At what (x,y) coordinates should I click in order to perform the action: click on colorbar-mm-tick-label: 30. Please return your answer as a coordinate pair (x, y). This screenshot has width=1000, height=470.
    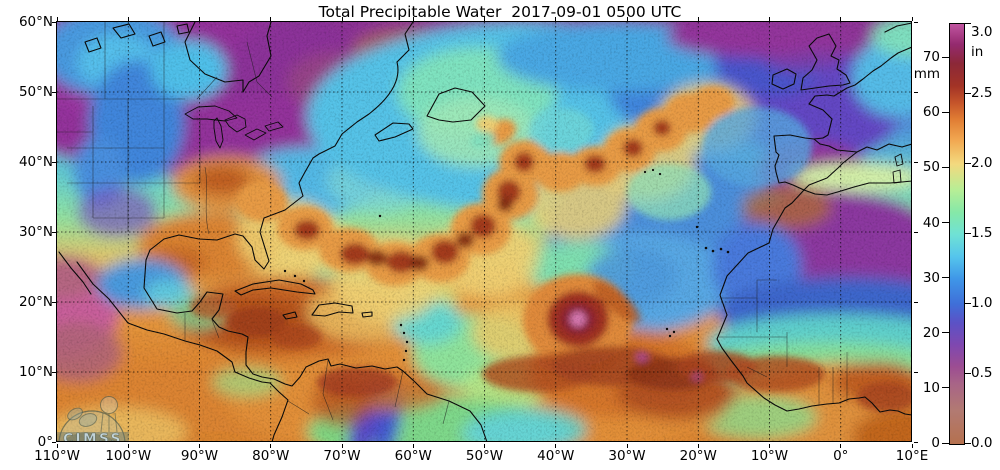
    Looking at the image, I should click on (931, 277).